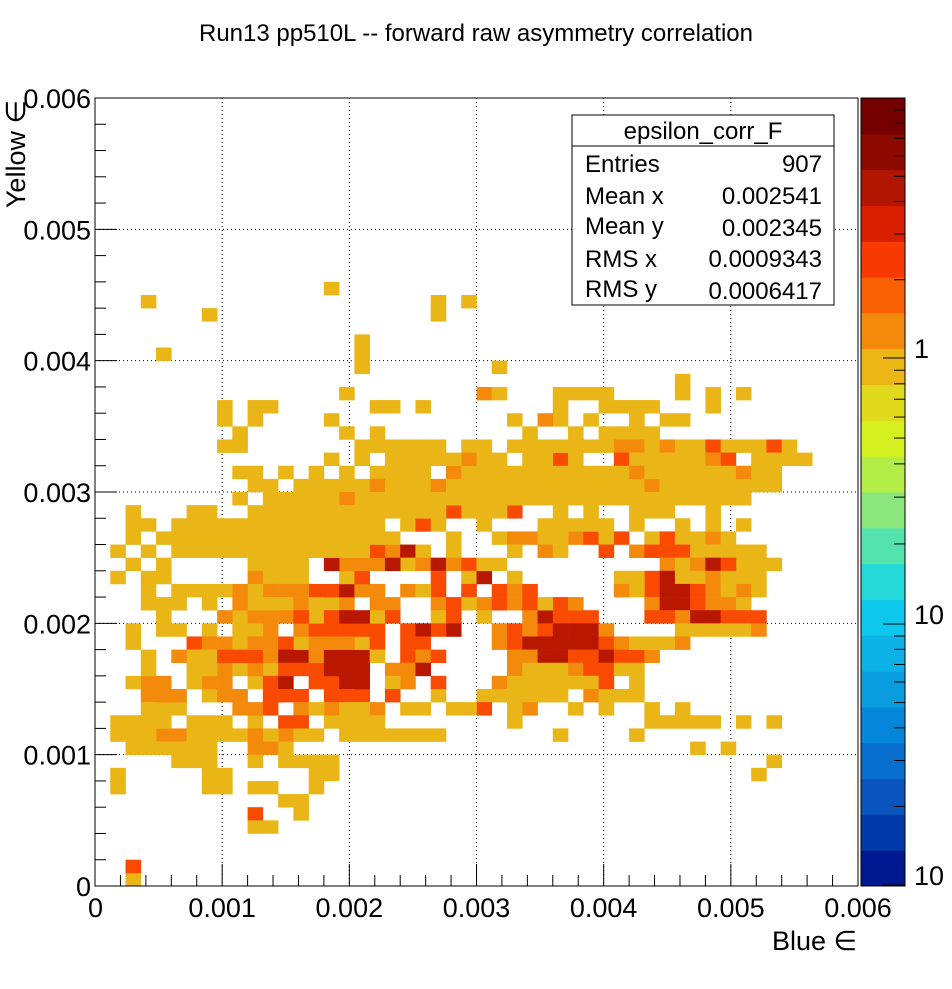  Describe the element at coordinates (83, 887) in the screenshot. I see `y-tick-label: 0` at that location.